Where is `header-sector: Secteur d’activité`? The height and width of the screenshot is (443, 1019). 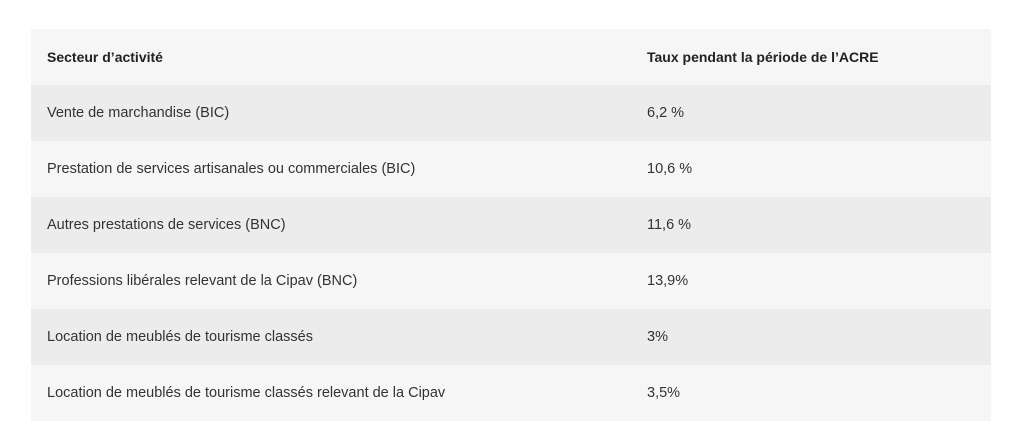
header-sector: Secteur d’activité is located at coordinates (105, 57).